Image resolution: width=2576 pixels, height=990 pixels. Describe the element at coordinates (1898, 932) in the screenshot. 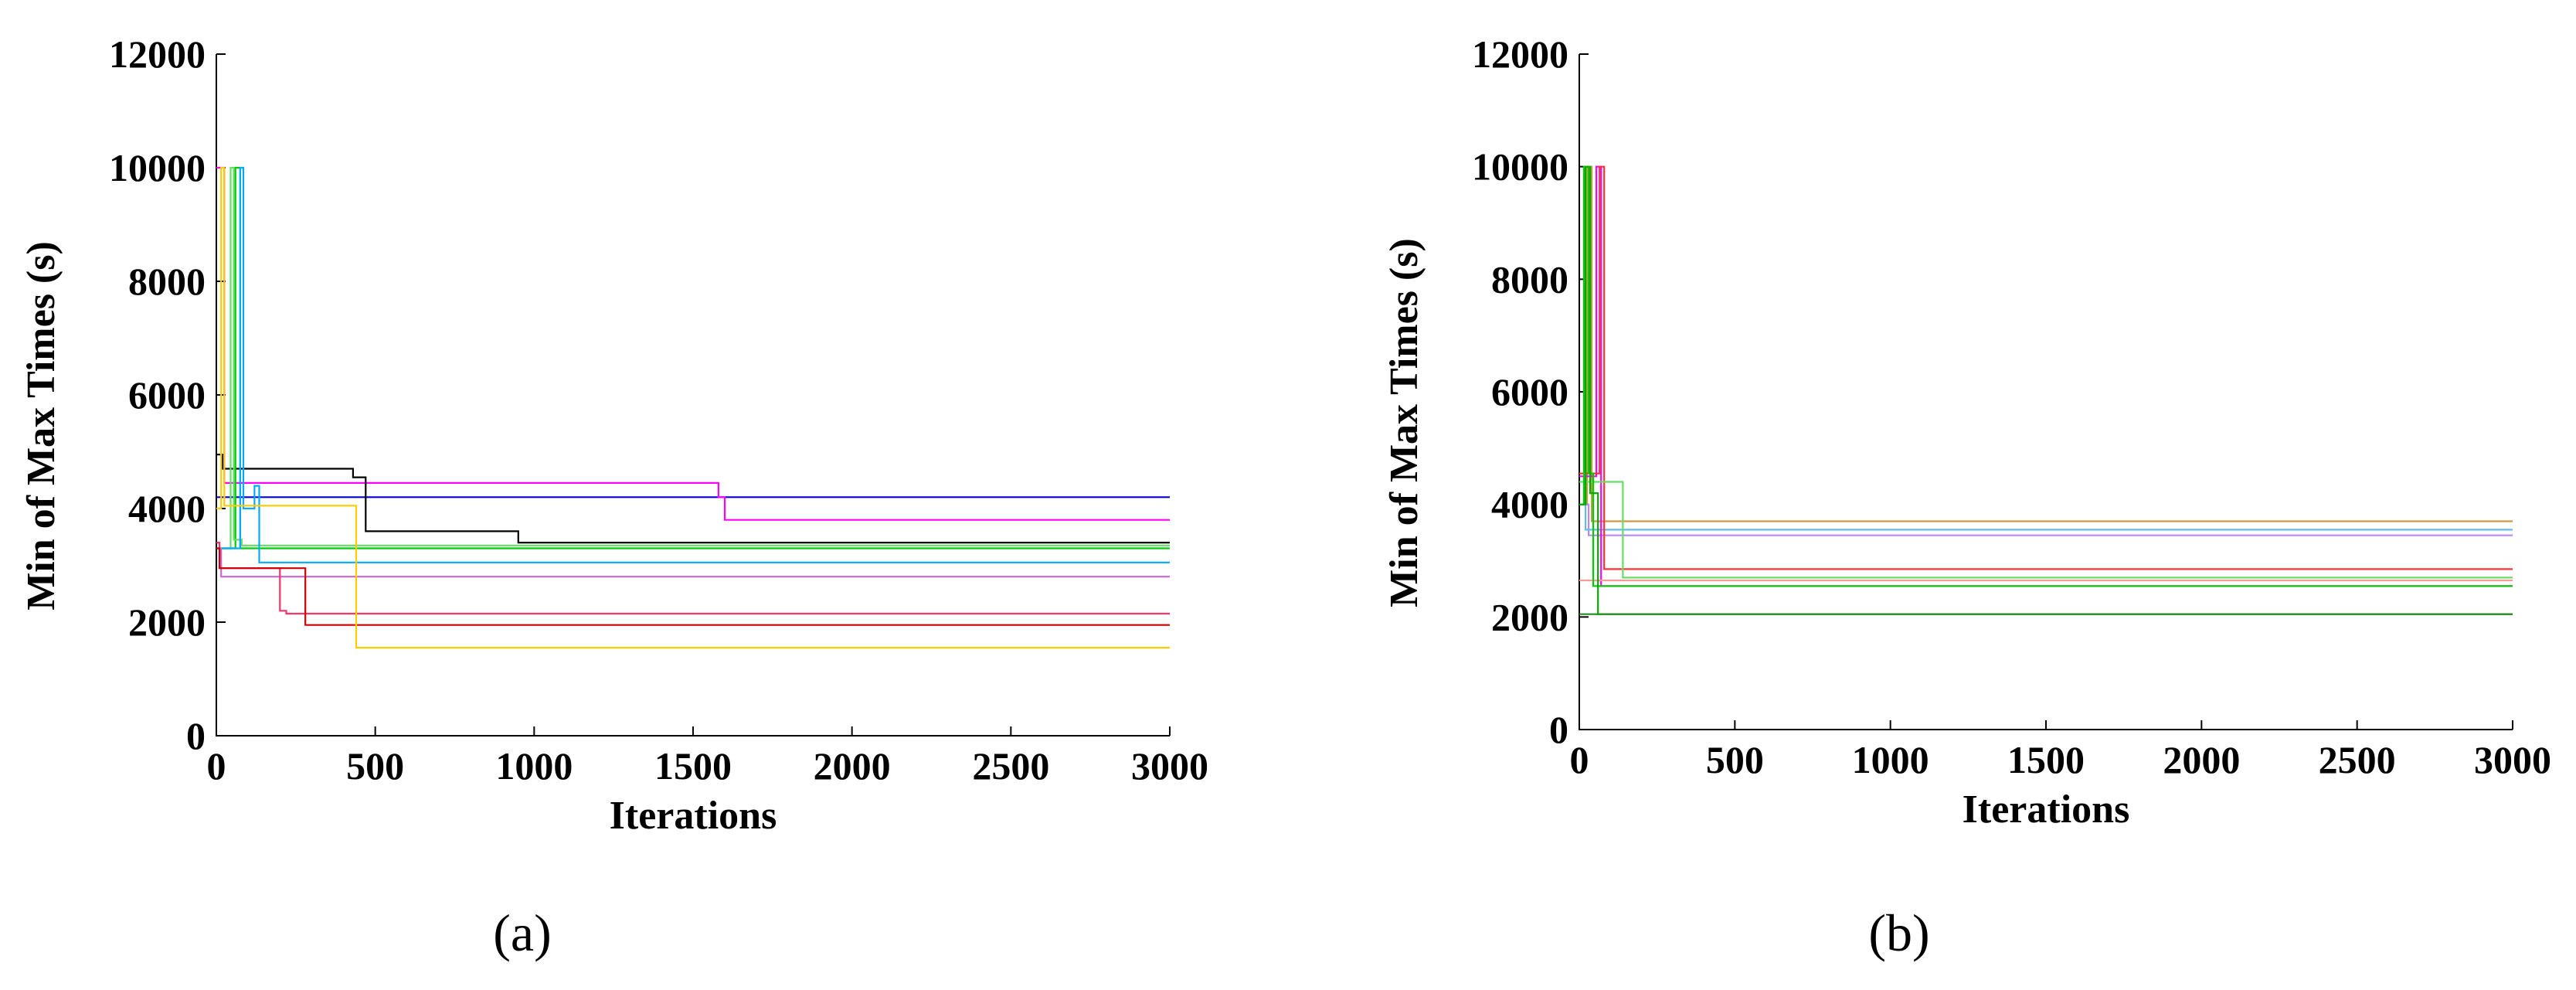

I see `panel-label: (b)` at that location.